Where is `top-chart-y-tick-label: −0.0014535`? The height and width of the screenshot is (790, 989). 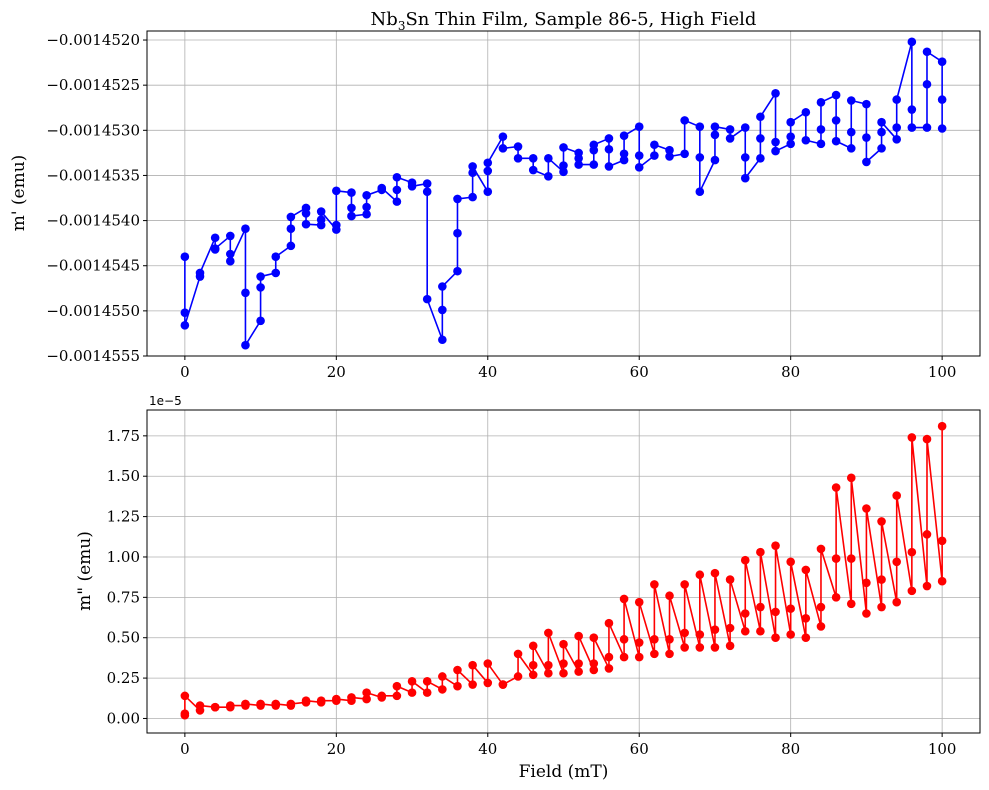 top-chart-y-tick-label: −0.0014535 is located at coordinates (93, 175).